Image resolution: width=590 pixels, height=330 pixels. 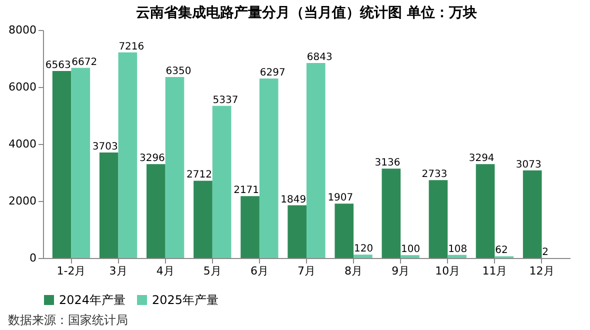 I want to click on data-label: 100, so click(x=410, y=250).